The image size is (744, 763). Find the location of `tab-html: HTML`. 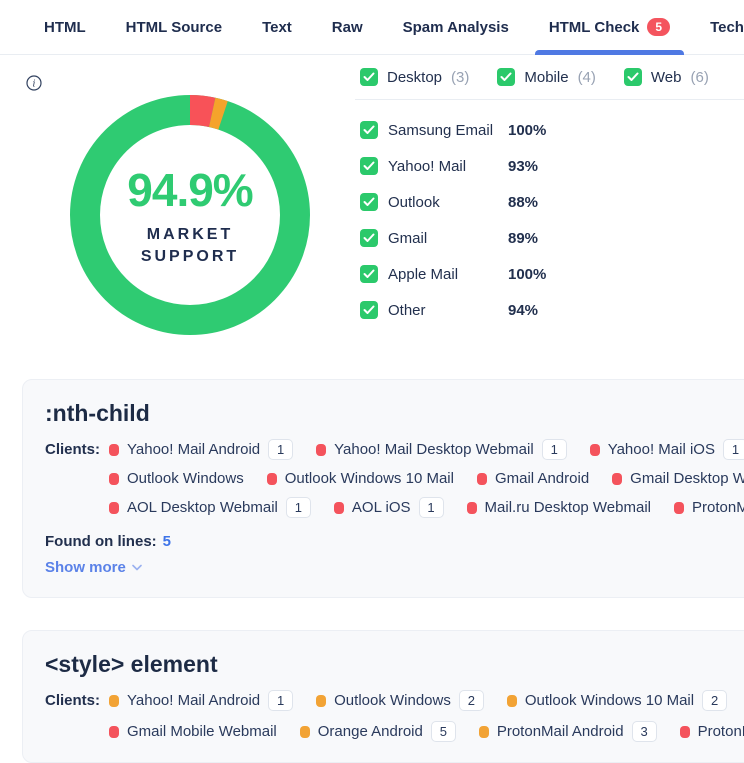

tab-html: HTML is located at coordinates (65, 27).